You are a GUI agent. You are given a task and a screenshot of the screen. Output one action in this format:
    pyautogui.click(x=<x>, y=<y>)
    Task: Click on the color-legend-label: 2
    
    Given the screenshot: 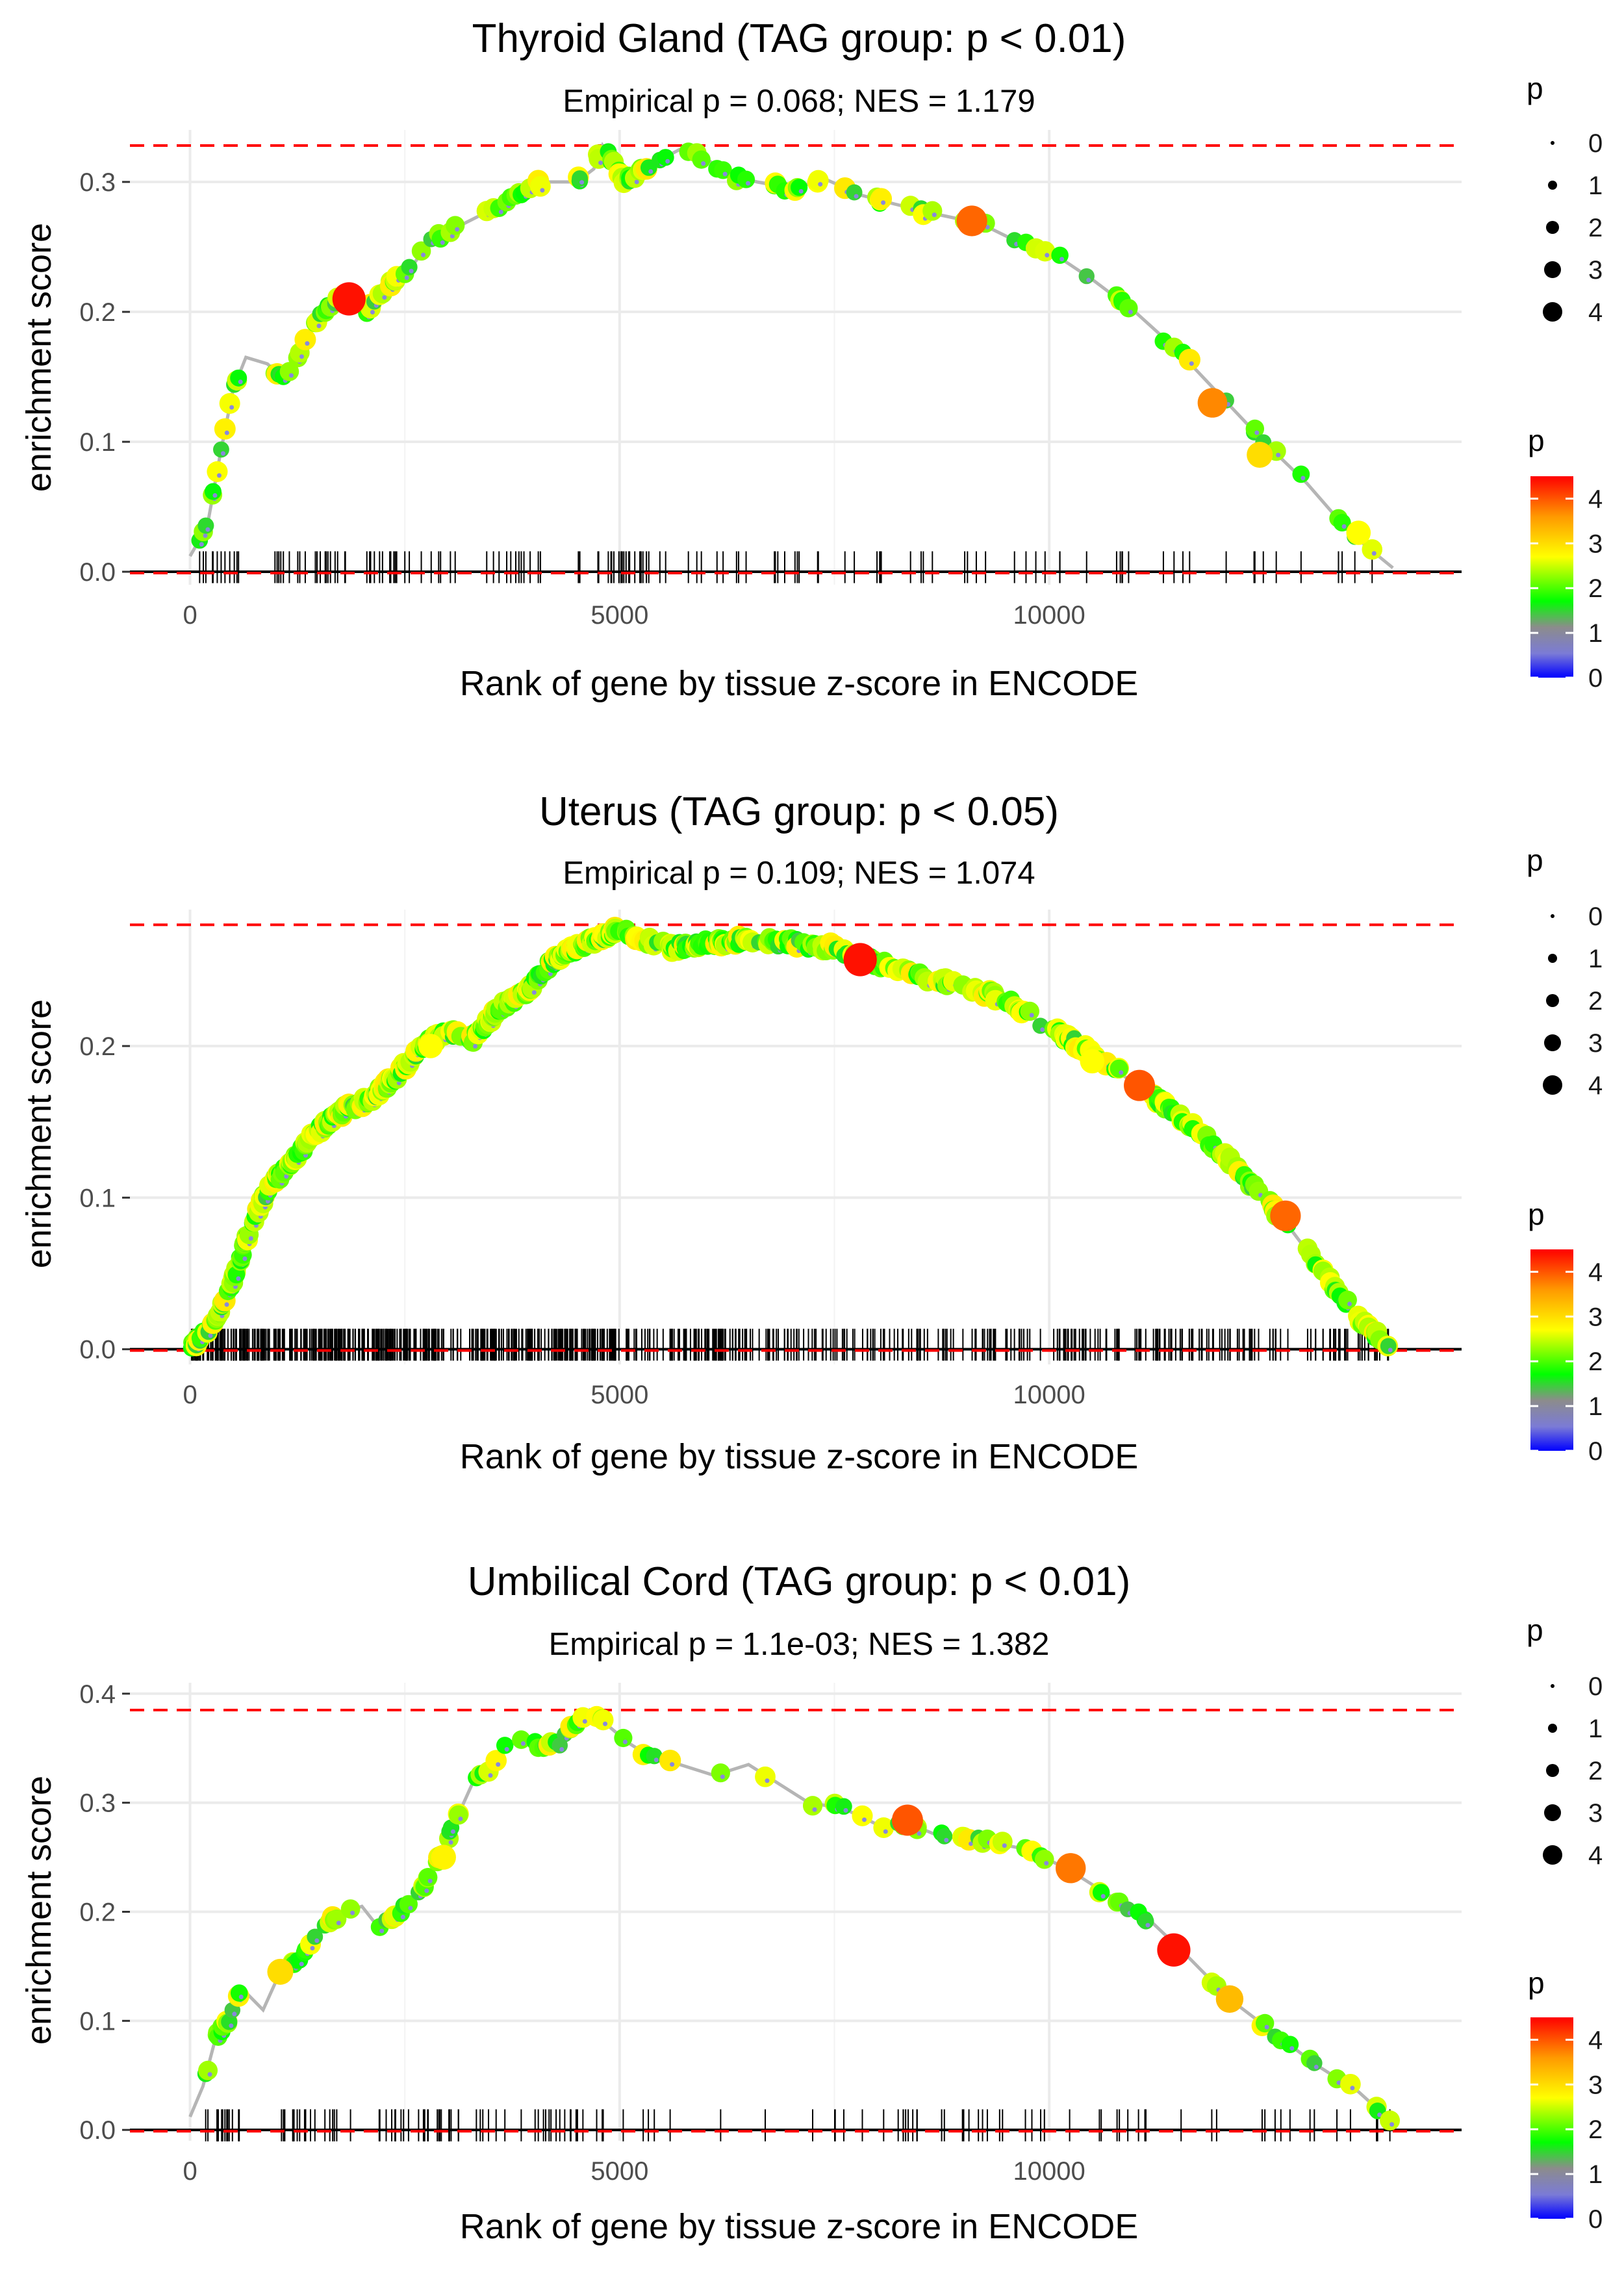 What is the action you would take?
    pyautogui.click(x=1595, y=588)
    